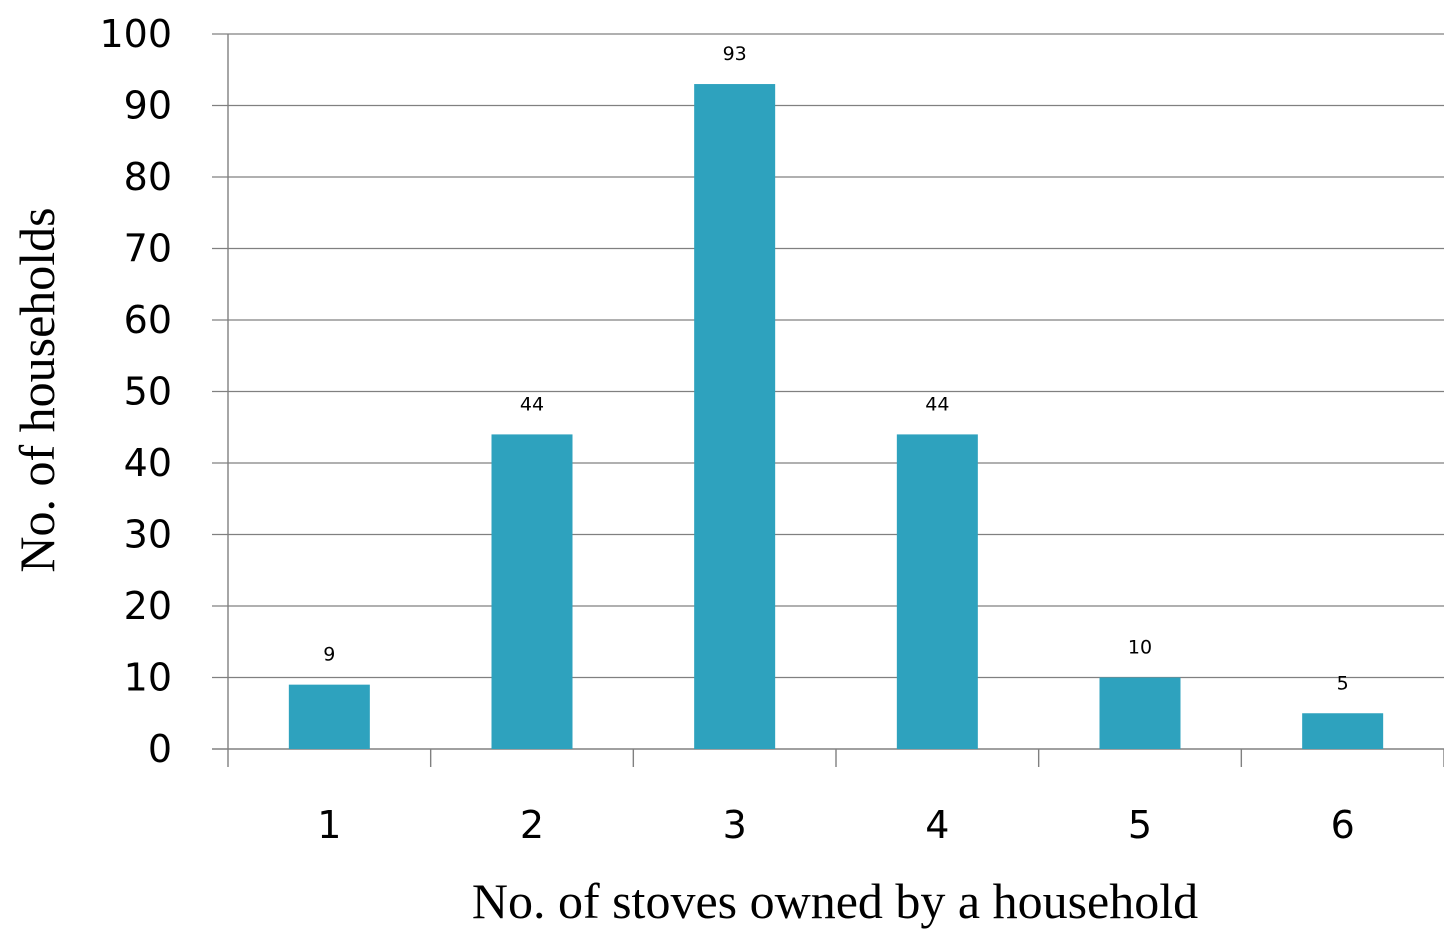  Describe the element at coordinates (148, 249) in the screenshot. I see `y-tick-label: 70` at that location.